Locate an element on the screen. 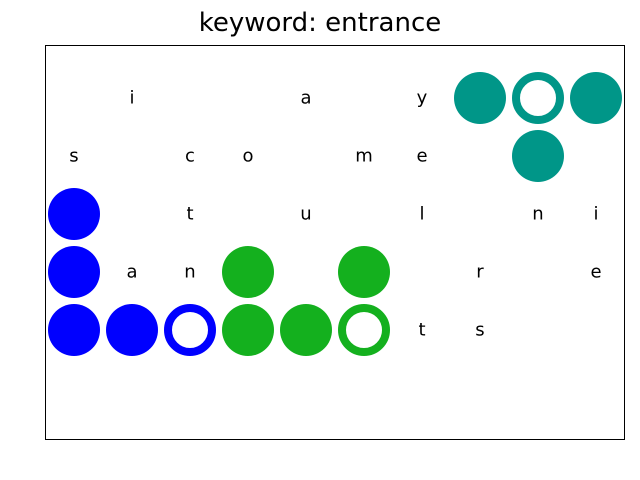  ring-piece-blue is located at coordinates (190, 330).